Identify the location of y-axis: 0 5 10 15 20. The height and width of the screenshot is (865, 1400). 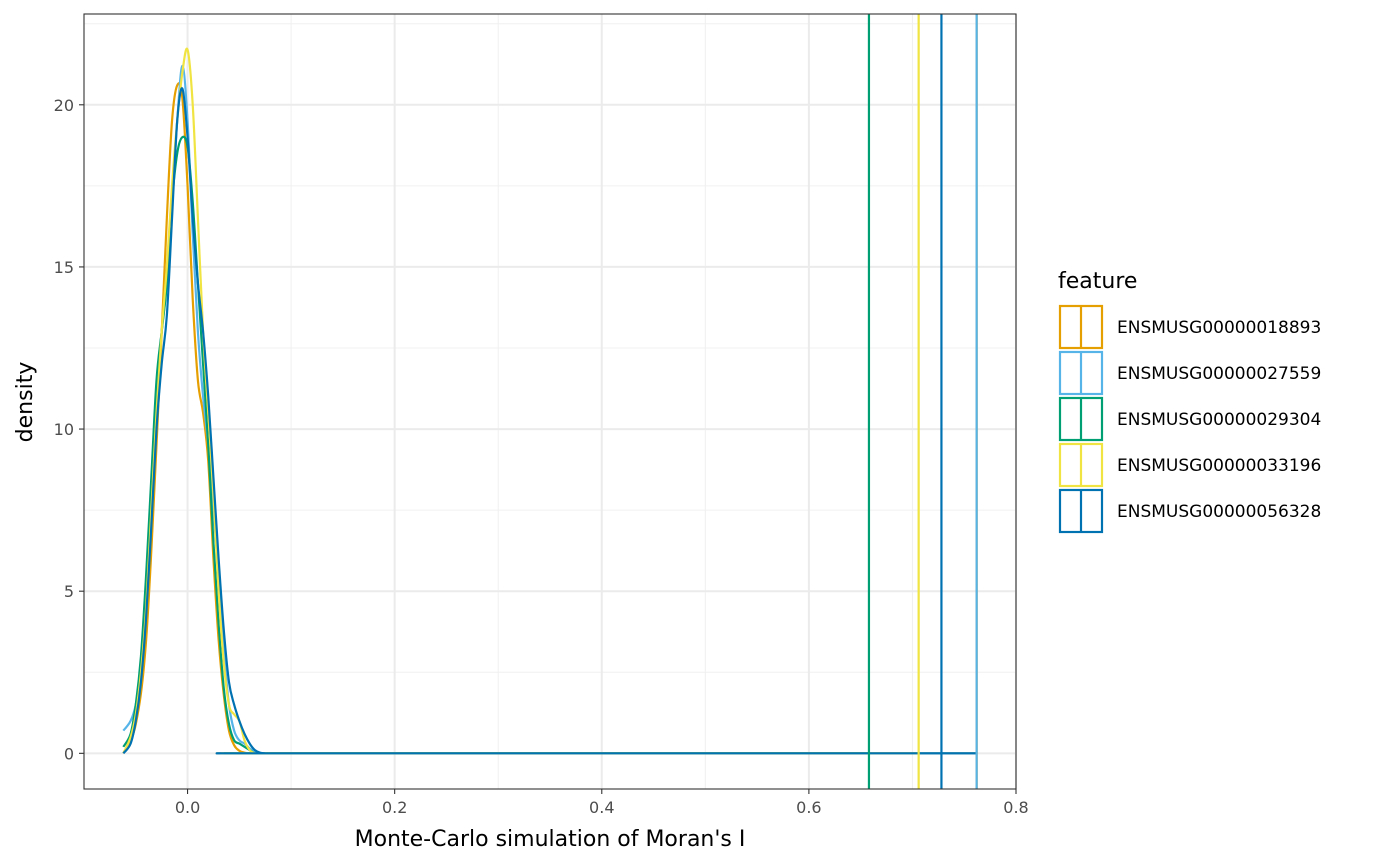
(69, 429).